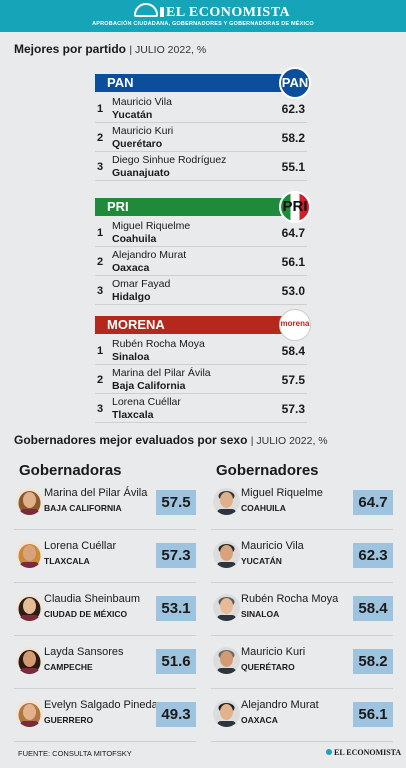 The height and width of the screenshot is (768, 406). I want to click on approval-value: 57.3, so click(293, 409).